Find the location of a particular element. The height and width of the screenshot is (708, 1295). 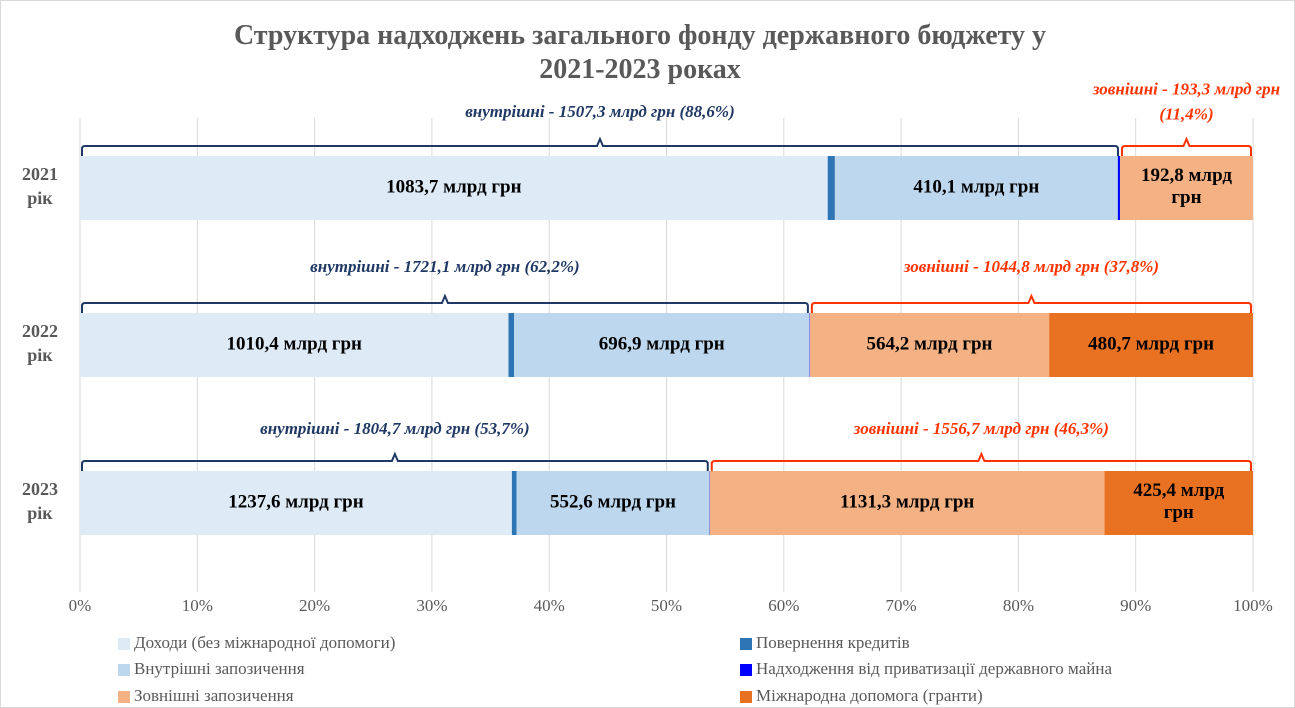

y-tick-label: 2022 рік is located at coordinates (40, 343).